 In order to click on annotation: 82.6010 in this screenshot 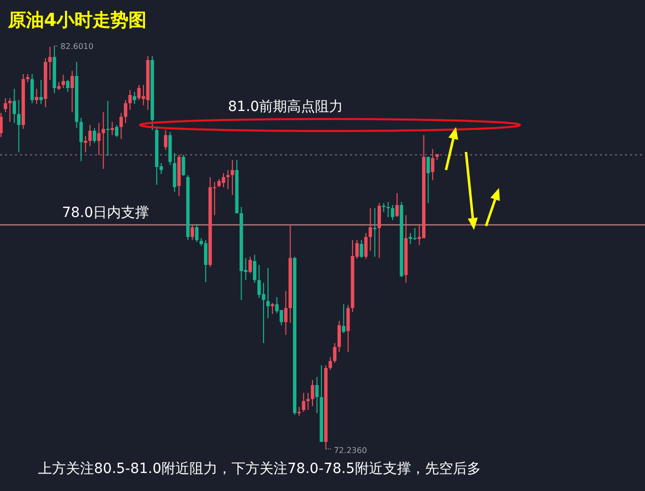, I will do `click(77, 46)`.